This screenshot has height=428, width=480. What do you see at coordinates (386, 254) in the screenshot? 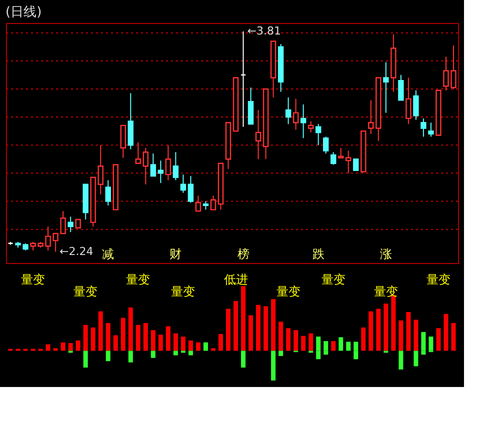
I see `annotation: 涨` at bounding box center [386, 254].